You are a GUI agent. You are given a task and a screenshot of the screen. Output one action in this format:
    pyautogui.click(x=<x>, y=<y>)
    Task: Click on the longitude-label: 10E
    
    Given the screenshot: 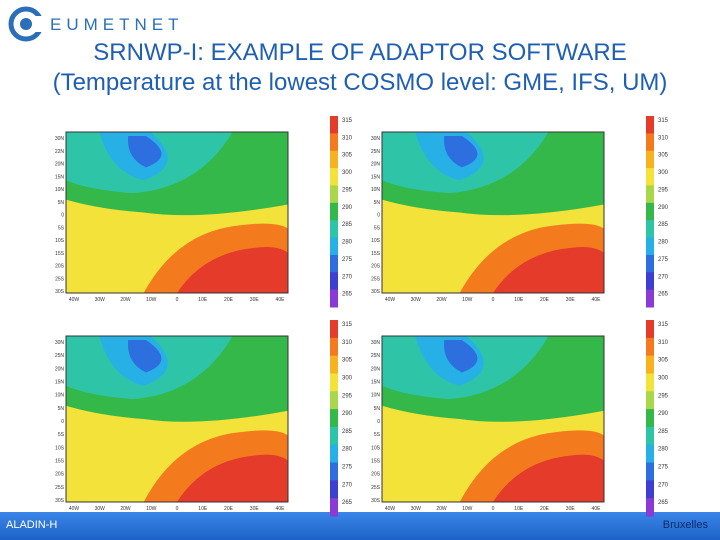 What is the action you would take?
    pyautogui.click(x=519, y=300)
    